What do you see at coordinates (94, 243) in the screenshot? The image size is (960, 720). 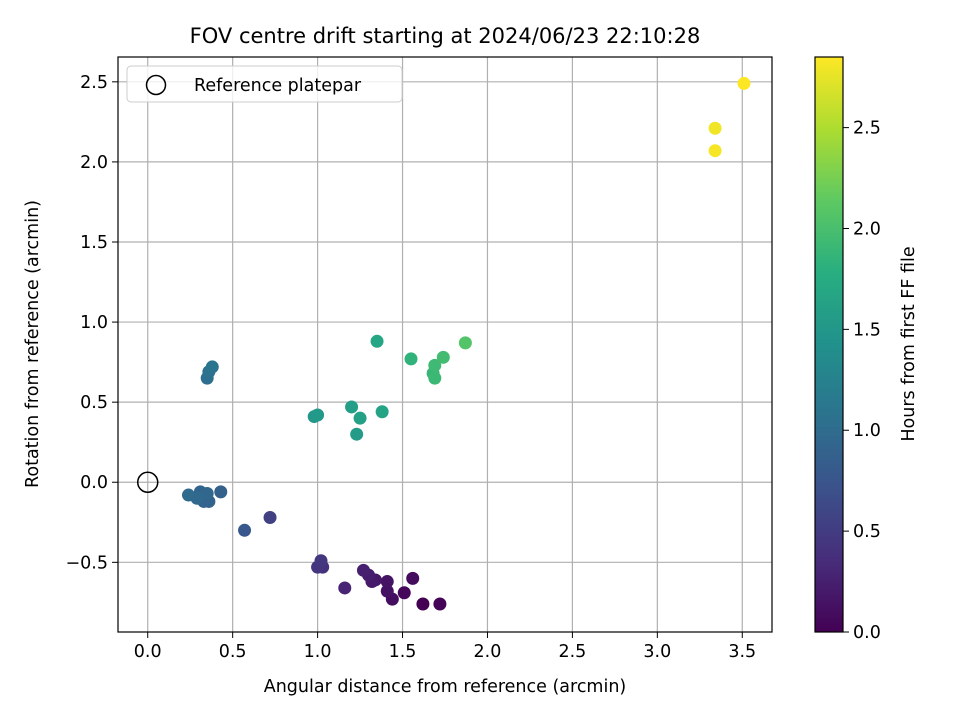 I see `y-tick-label: 1.5` at bounding box center [94, 243].